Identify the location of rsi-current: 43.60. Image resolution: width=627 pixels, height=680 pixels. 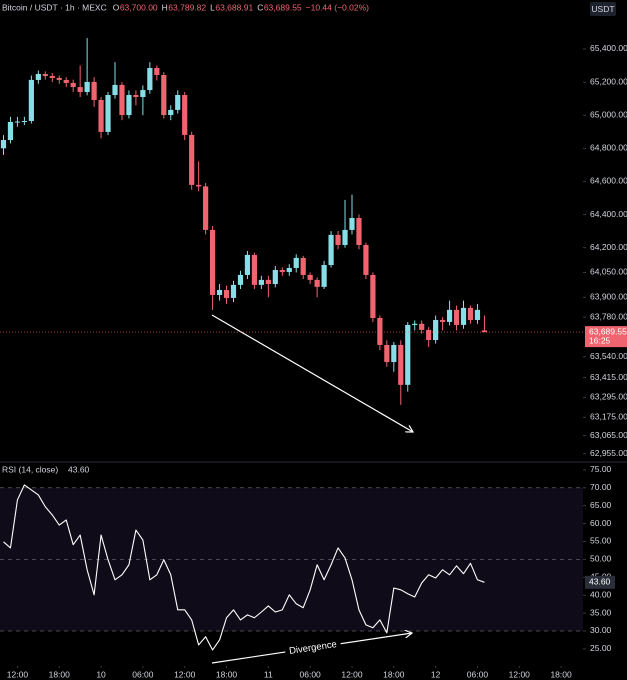
(79, 469).